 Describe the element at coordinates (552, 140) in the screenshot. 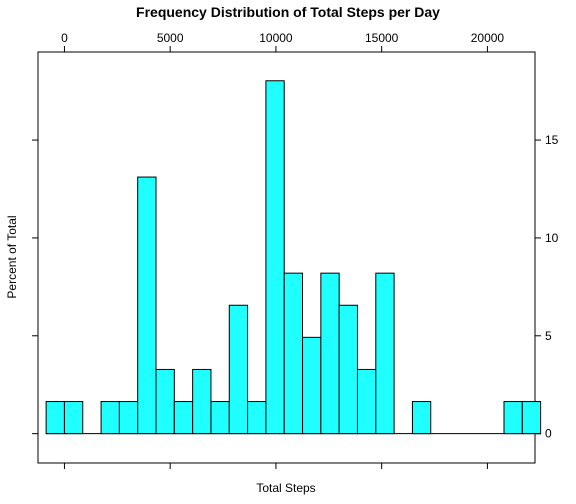

I see `y-tick-label-15: 15` at that location.